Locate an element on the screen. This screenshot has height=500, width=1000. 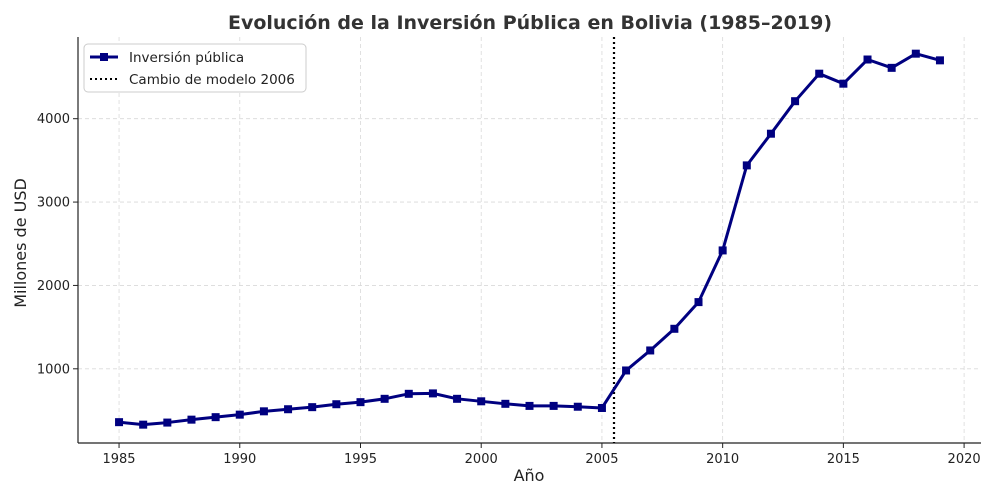
legend-series-label: Inversión pública is located at coordinates (186, 58).